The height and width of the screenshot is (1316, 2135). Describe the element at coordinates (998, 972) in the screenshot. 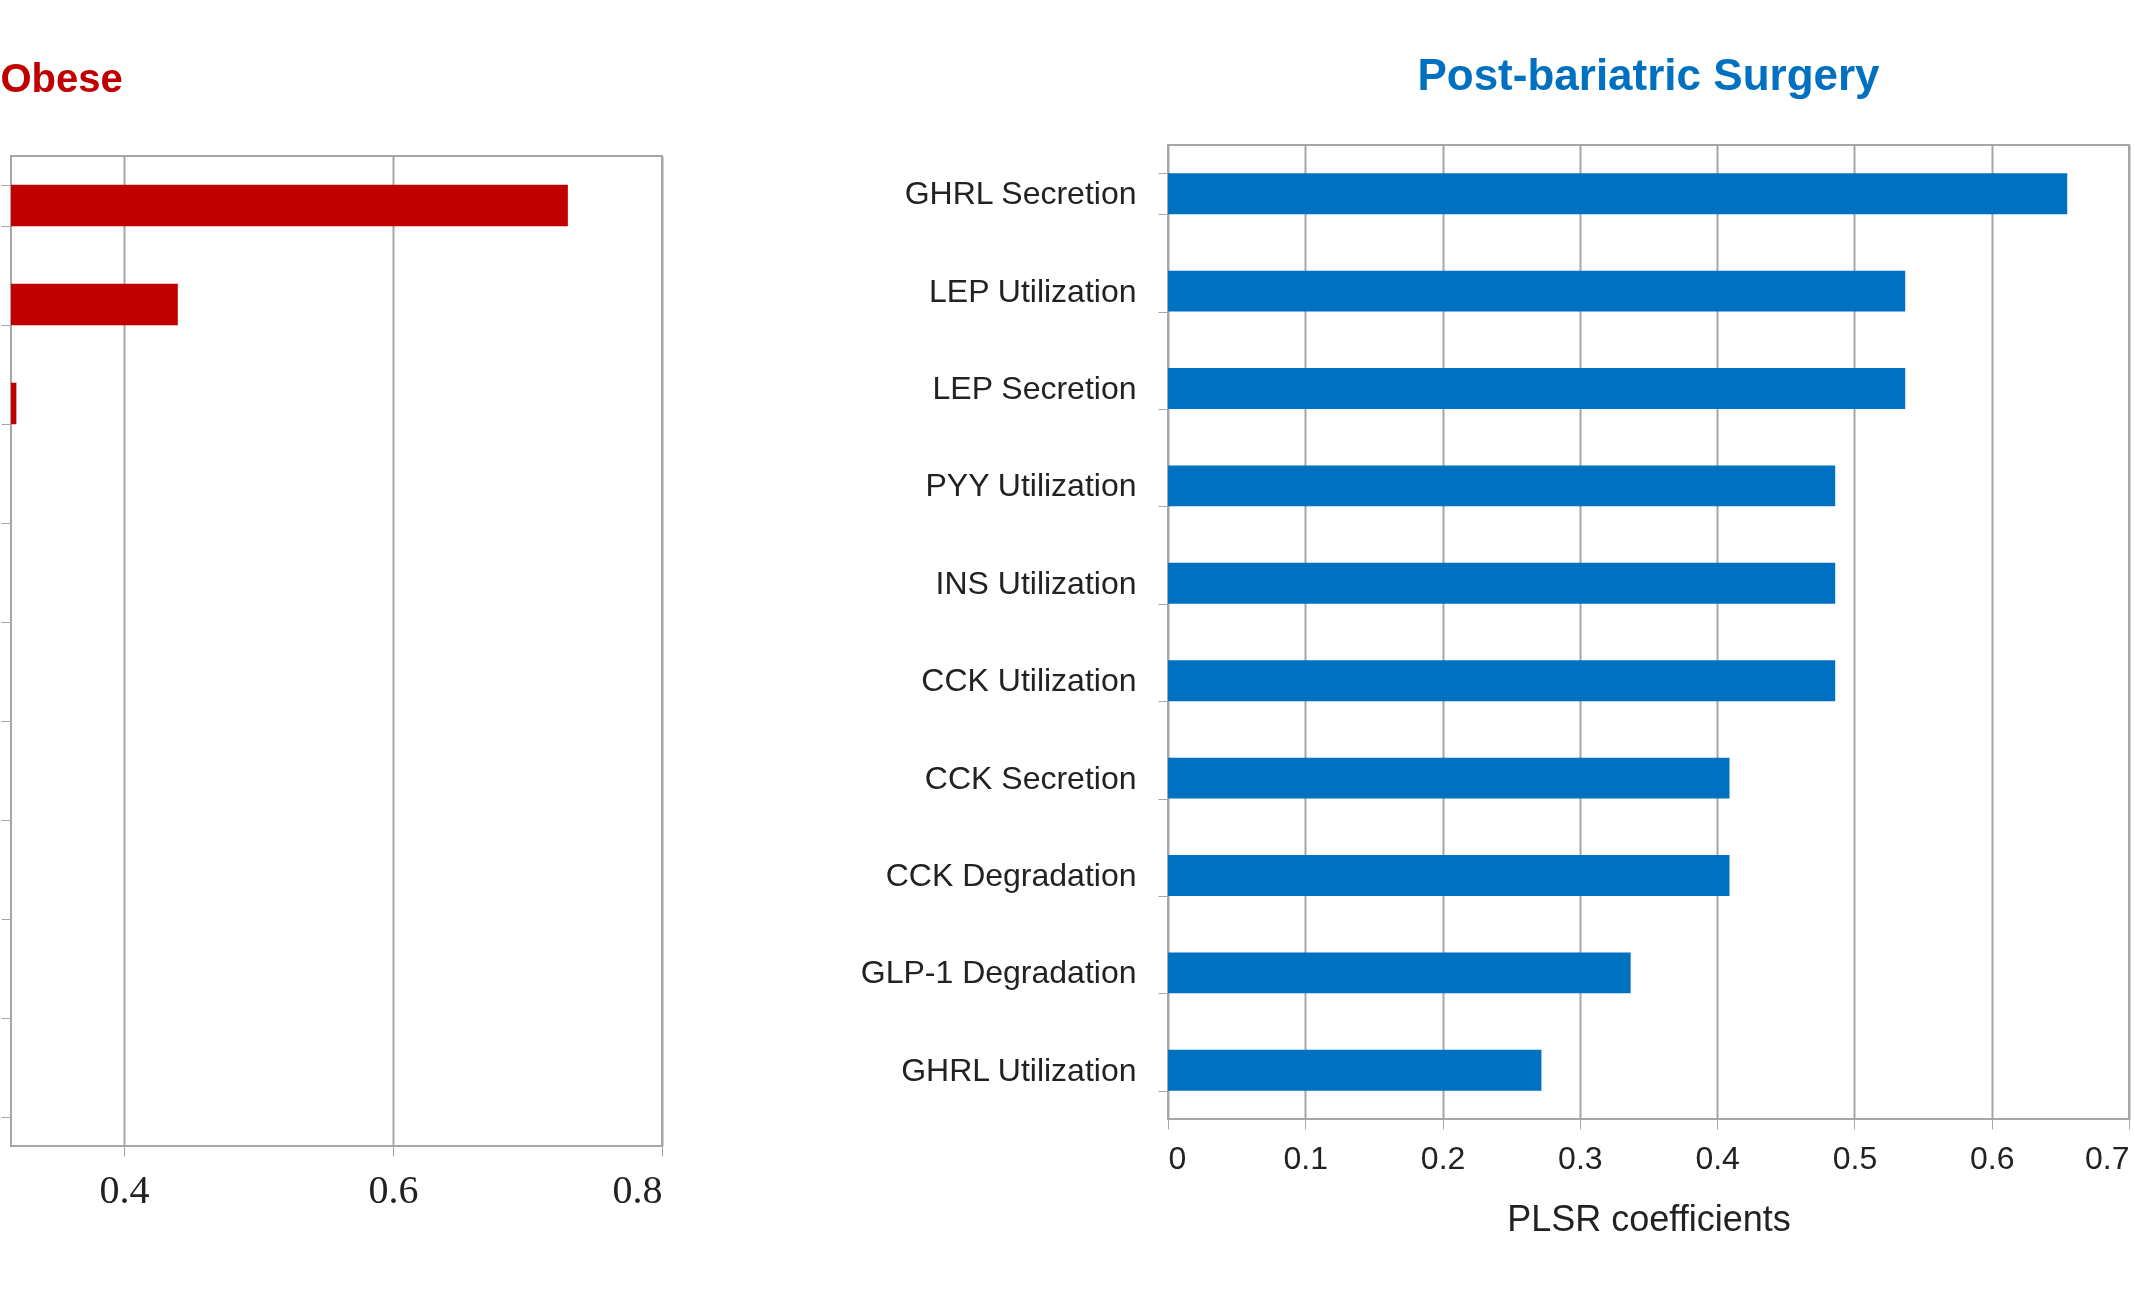

I see `y-tick-label: GLP-1 Degradation` at that location.